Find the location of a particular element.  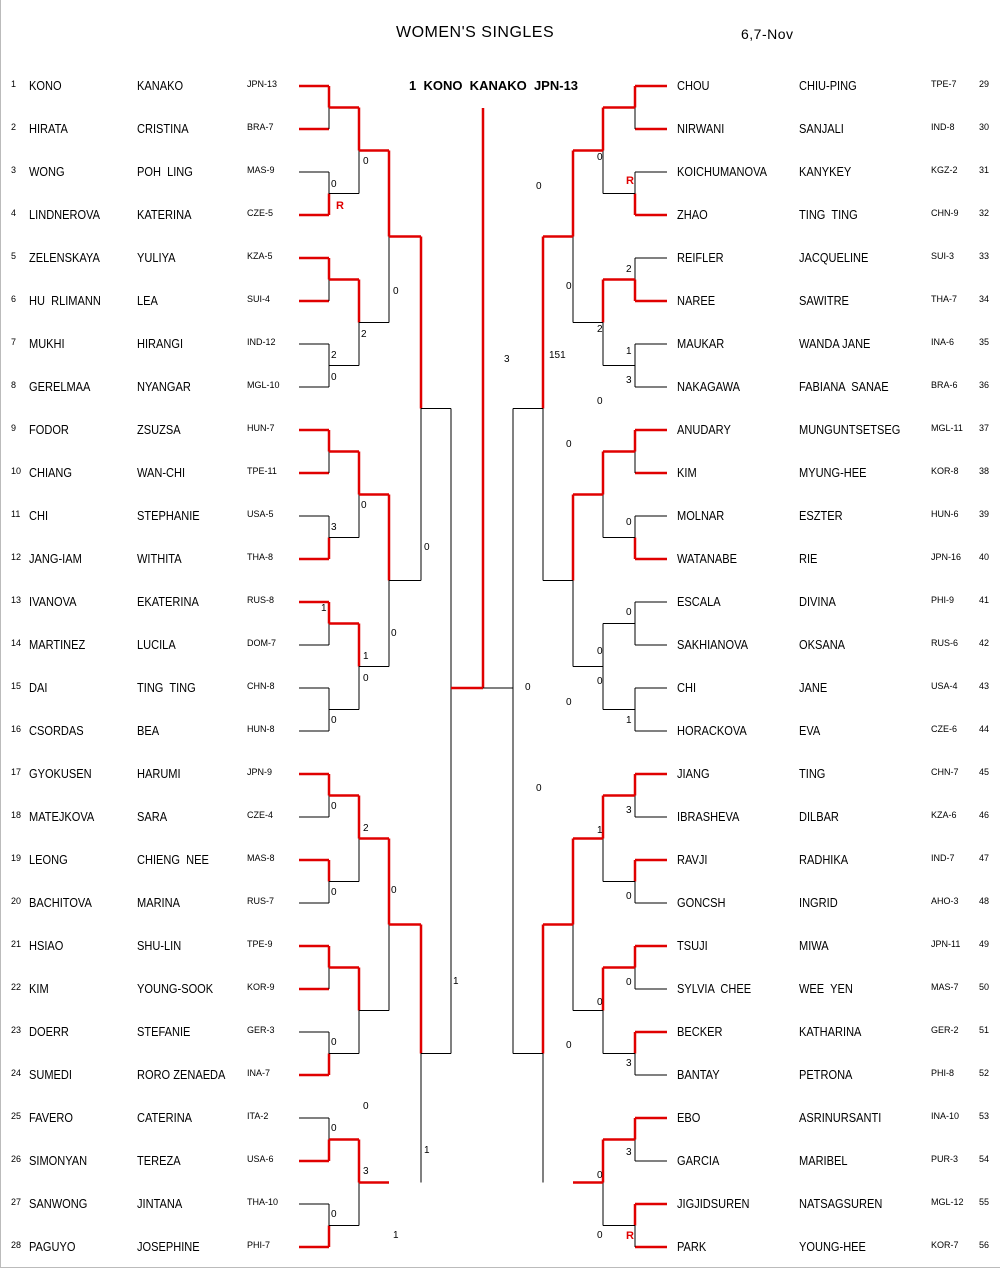

player-country-code: CZE-5 is located at coordinates (260, 213).